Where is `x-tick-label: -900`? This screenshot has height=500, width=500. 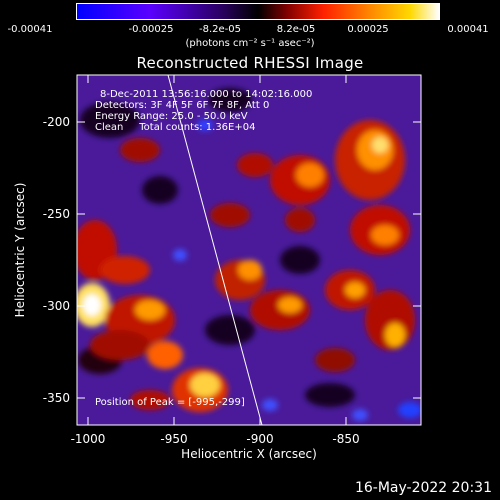
x-tick-label: -900 is located at coordinates (260, 439).